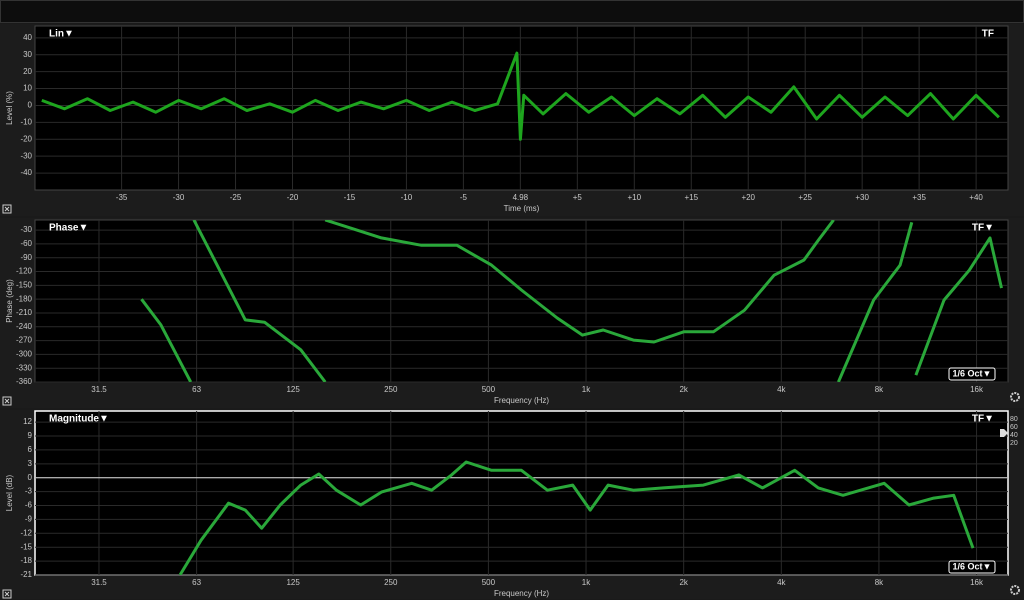 The height and width of the screenshot is (600, 1024). What do you see at coordinates (24, 367) in the screenshot?
I see `y-tick-label: -330` at bounding box center [24, 367].